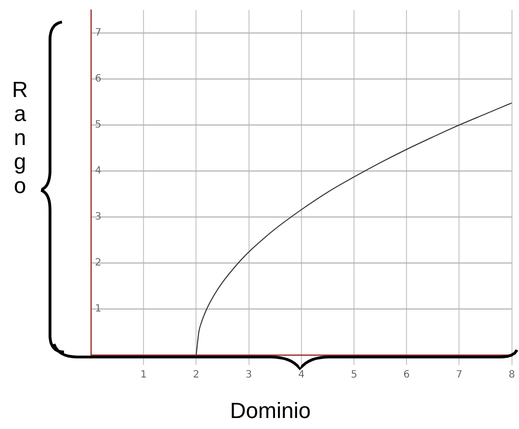 The width and height of the screenshot is (519, 429). What do you see at coordinates (98, 309) in the screenshot?
I see `y-tick-label: 1` at bounding box center [98, 309].